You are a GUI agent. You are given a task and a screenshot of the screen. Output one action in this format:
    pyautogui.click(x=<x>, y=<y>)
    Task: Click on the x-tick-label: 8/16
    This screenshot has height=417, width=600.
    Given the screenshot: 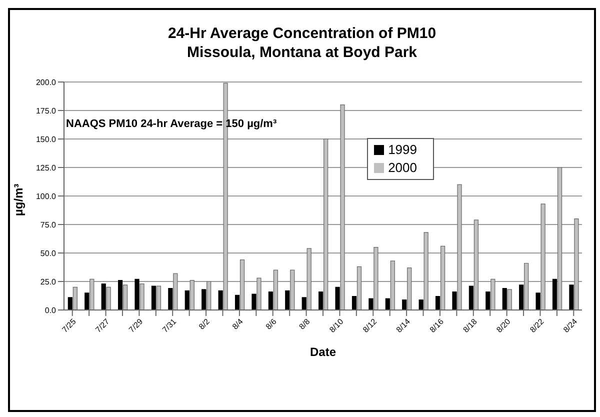 What is the action you would take?
    pyautogui.click(x=437, y=325)
    